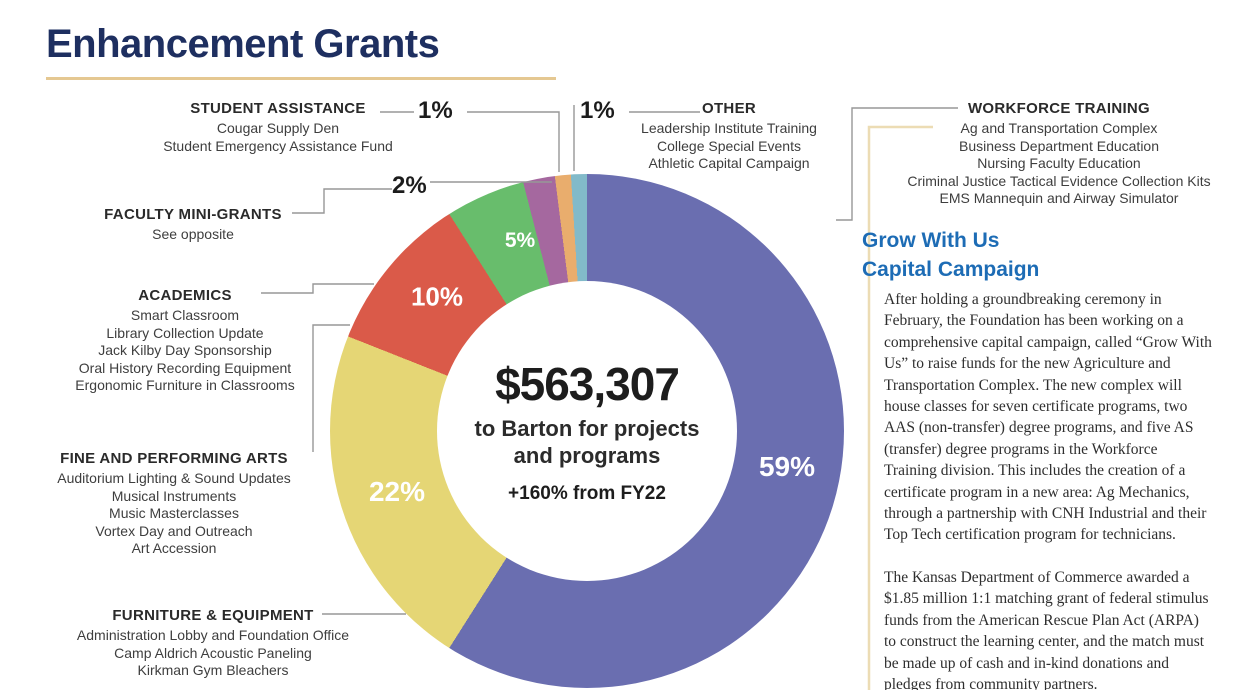 The image size is (1256, 690). Describe the element at coordinates (931, 240) in the screenshot. I see `grow-heading-line1: Grow With Us` at that location.